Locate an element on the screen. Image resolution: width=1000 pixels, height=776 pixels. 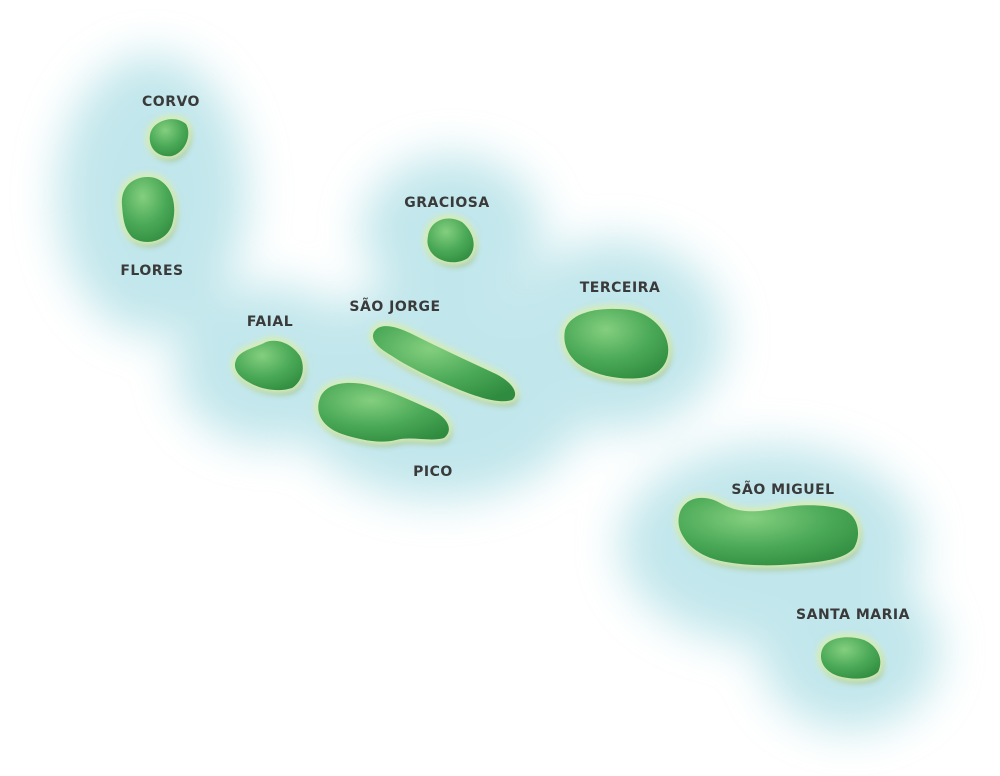
label-pico: PICO is located at coordinates (433, 472).